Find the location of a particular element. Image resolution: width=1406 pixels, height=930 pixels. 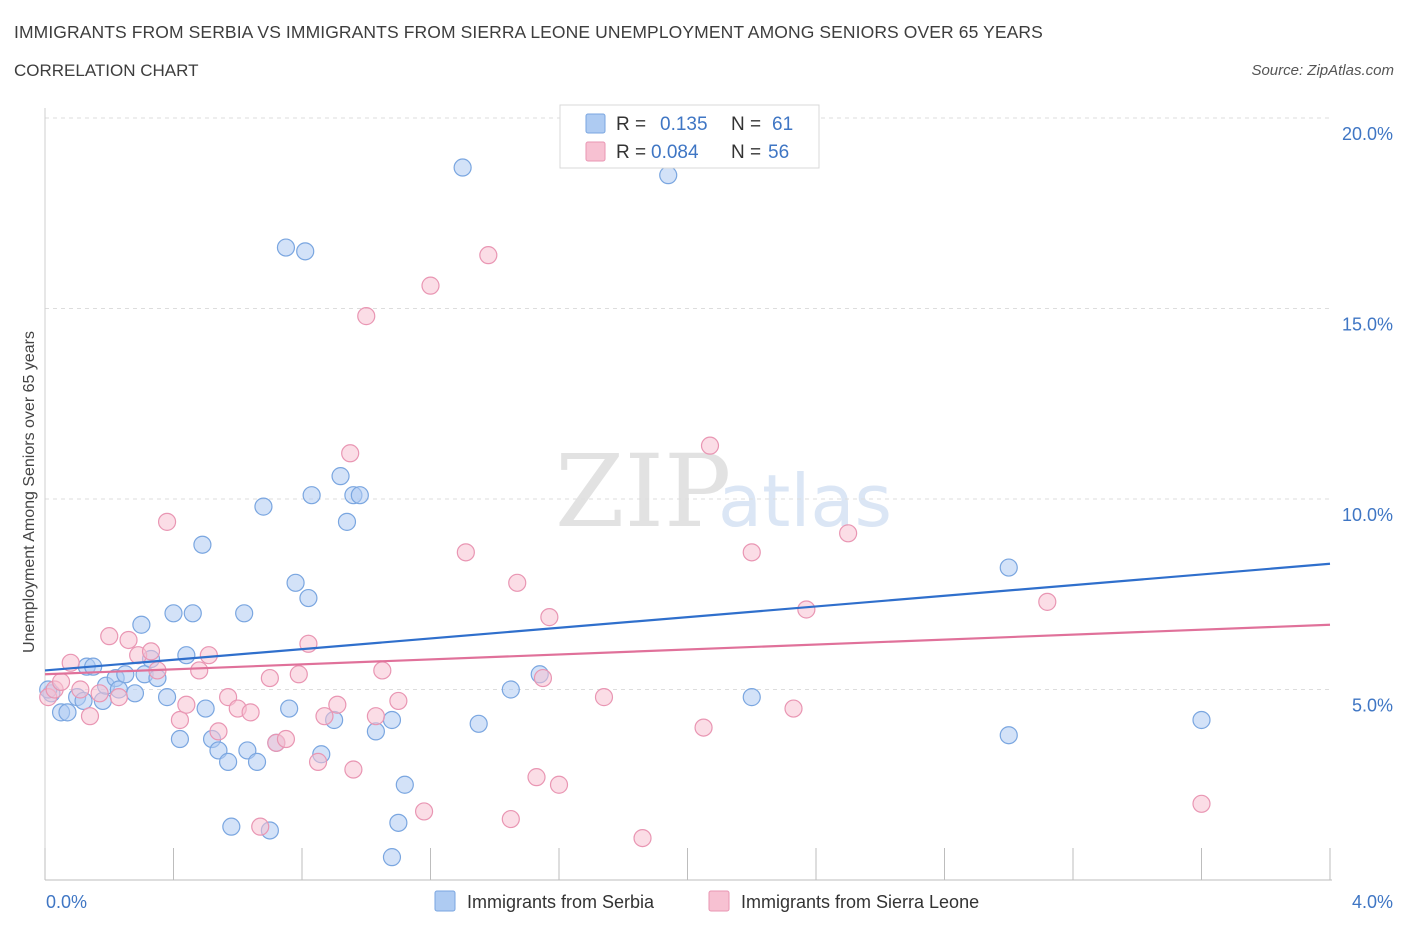

stats-r-value-serbia: 0.135 is located at coordinates (684, 124).